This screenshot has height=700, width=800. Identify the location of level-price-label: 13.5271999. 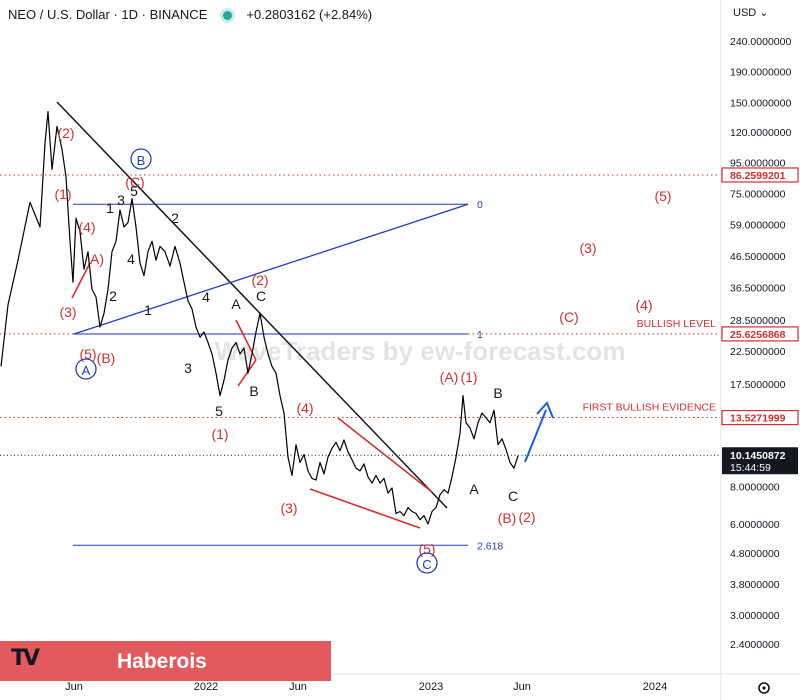
(758, 419).